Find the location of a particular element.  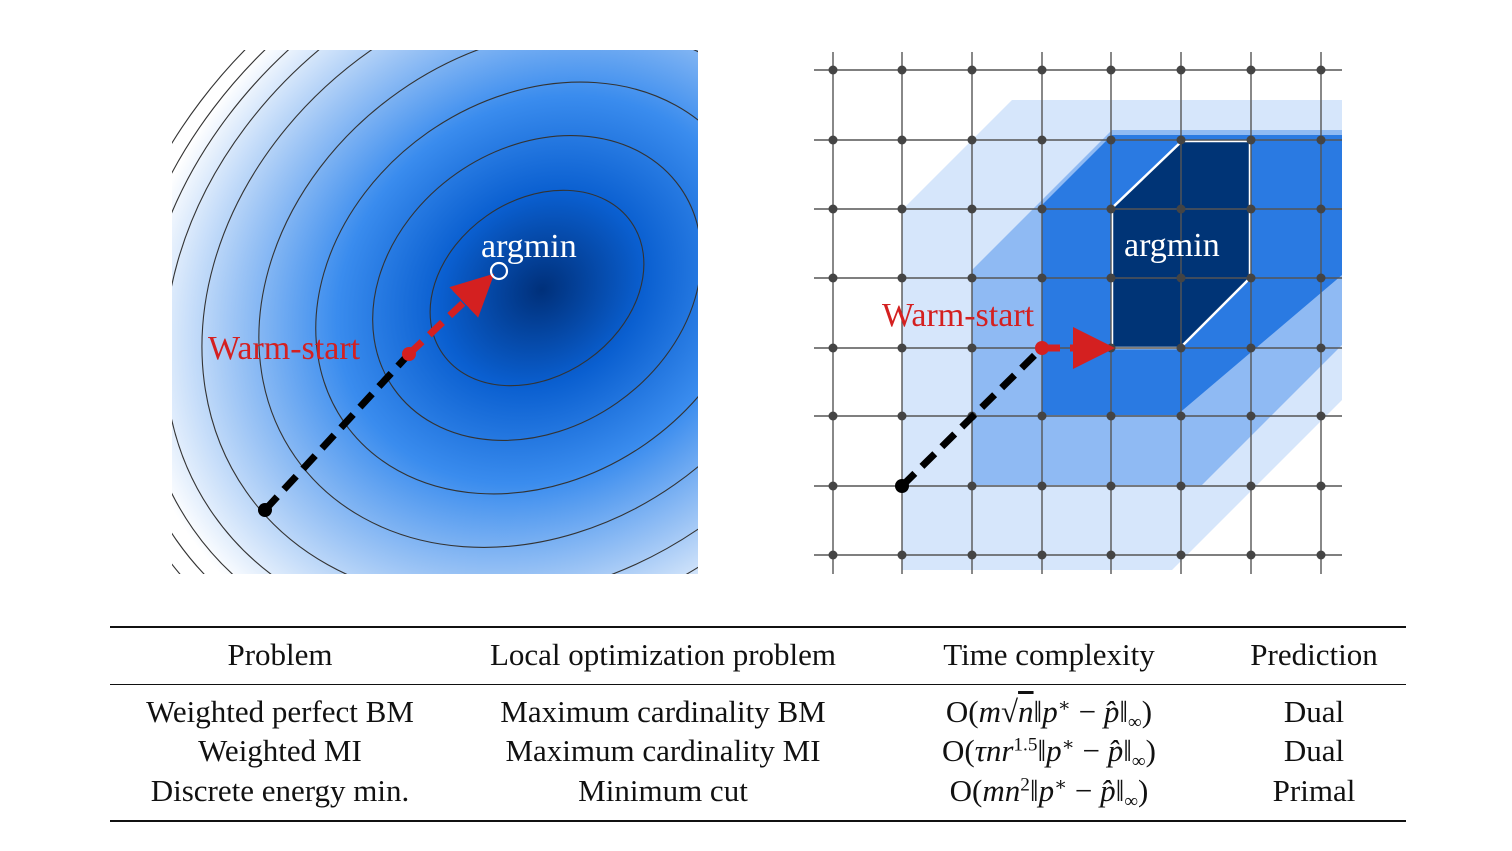

header-problem: Problem is located at coordinates (280, 654).